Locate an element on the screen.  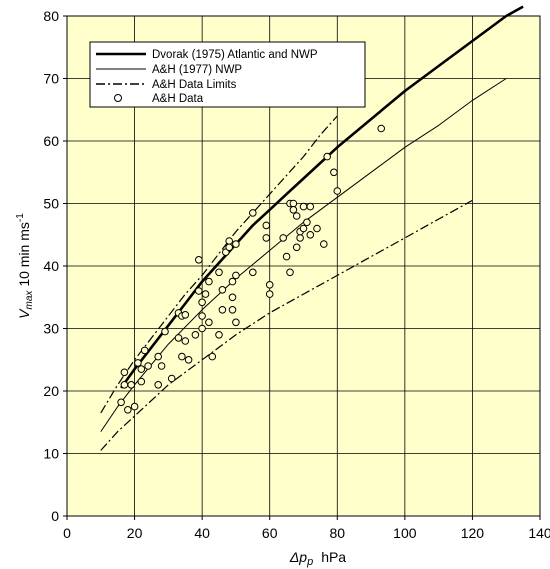
y-tick-label: 70 is located at coordinates (51, 79).